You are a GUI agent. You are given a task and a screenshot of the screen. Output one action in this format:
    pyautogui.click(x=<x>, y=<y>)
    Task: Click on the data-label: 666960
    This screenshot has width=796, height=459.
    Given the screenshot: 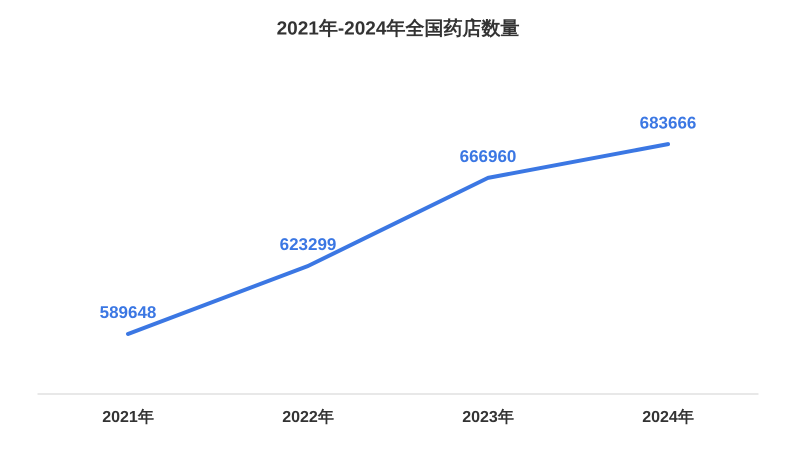 What is the action you would take?
    pyautogui.click(x=488, y=156)
    